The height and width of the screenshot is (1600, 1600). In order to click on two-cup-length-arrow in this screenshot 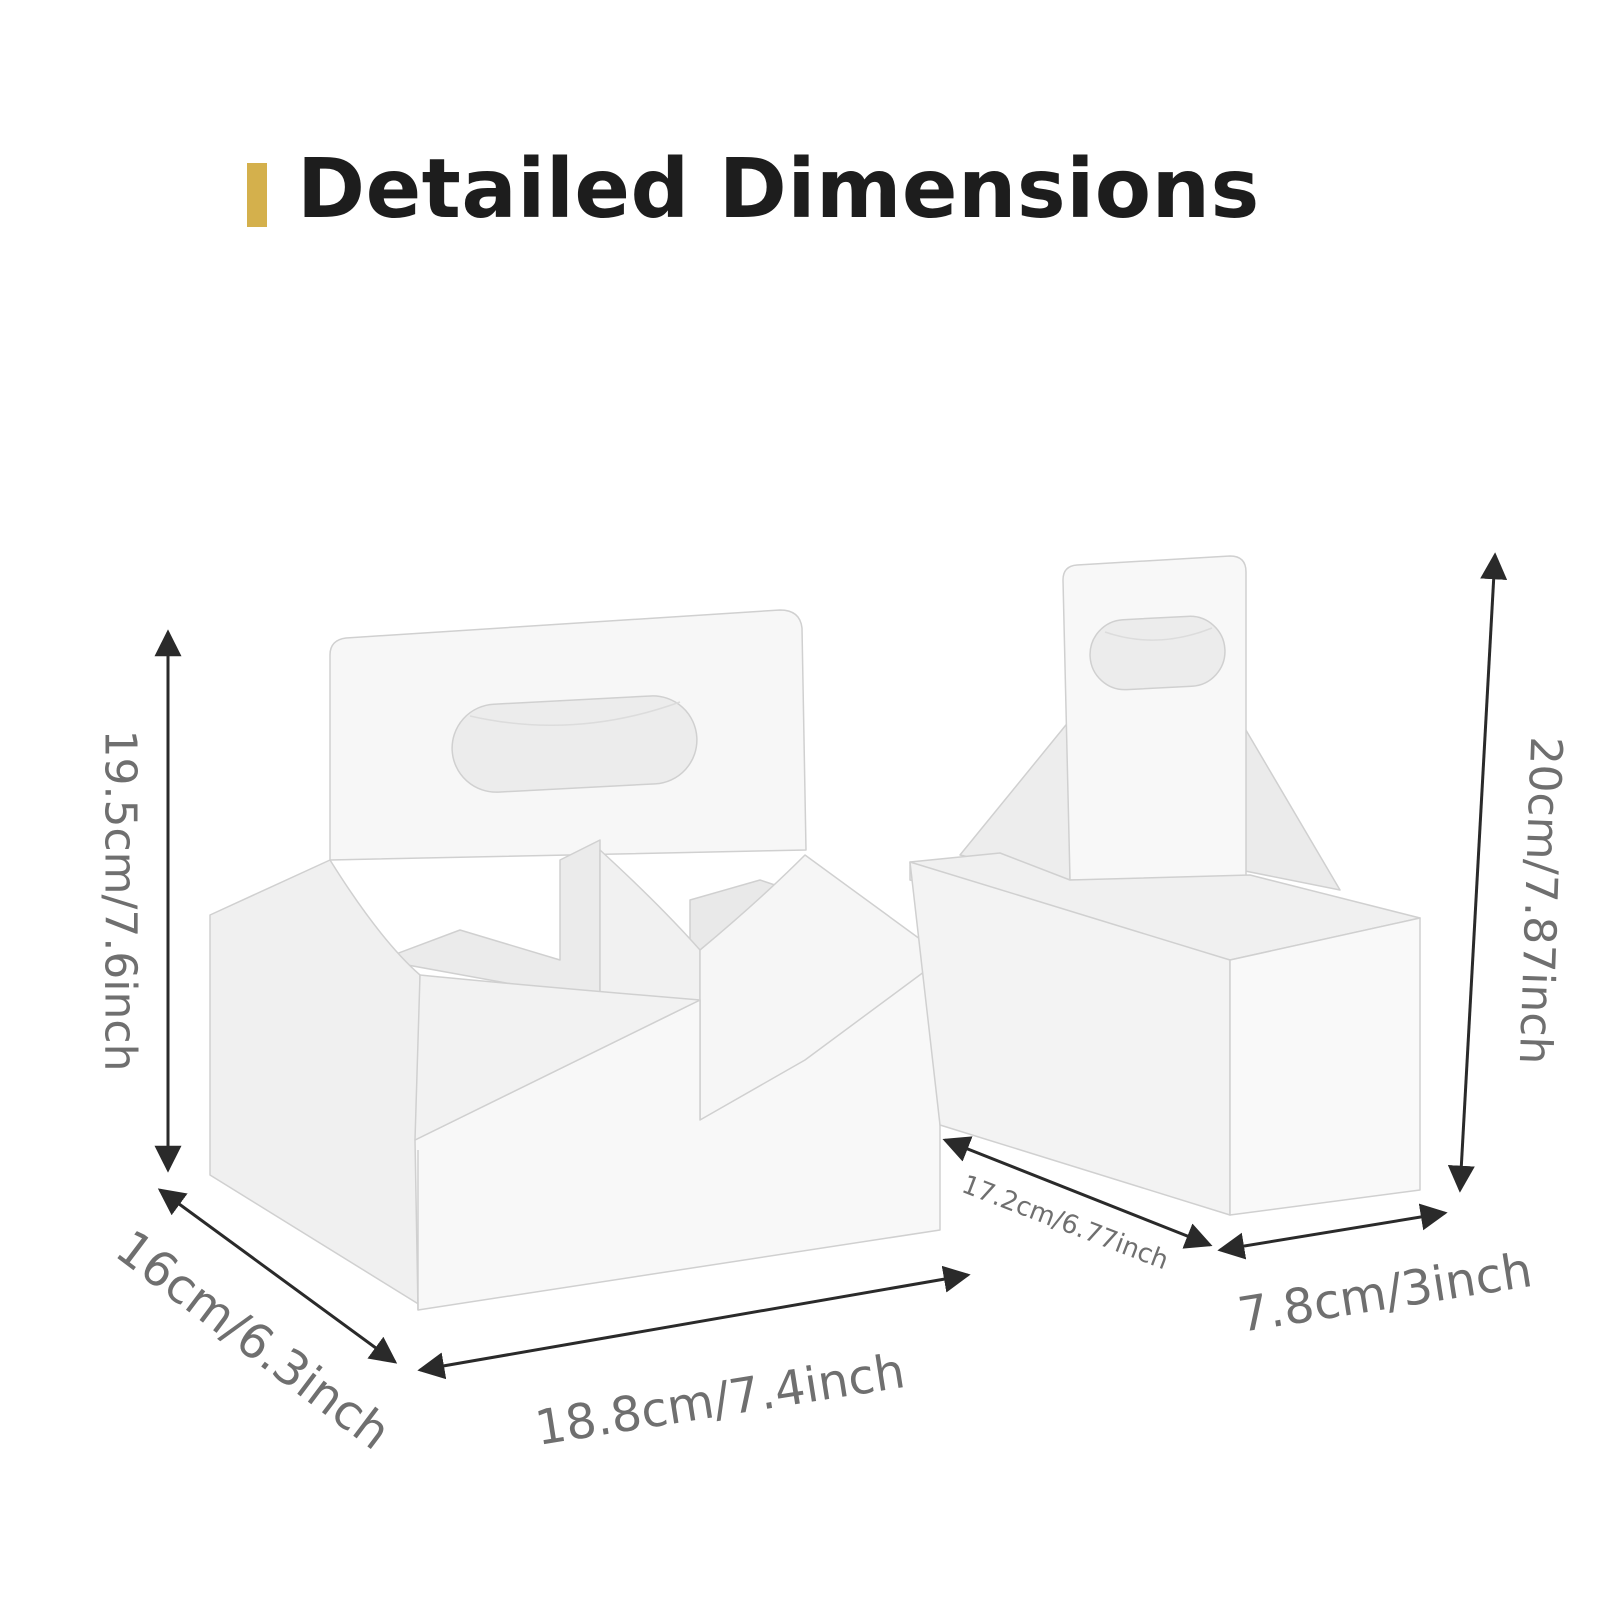, I will do `click(1077, 1192)`.